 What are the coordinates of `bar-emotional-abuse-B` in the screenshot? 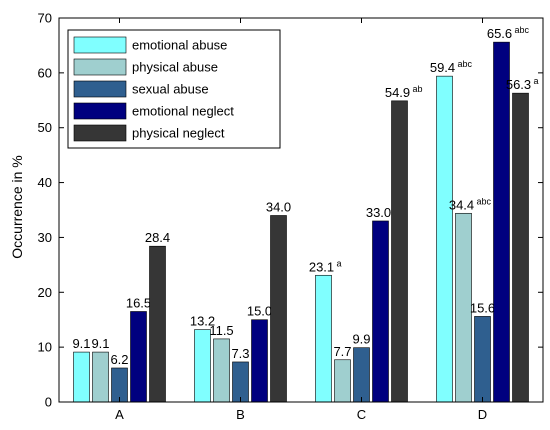 It's located at (202, 366).